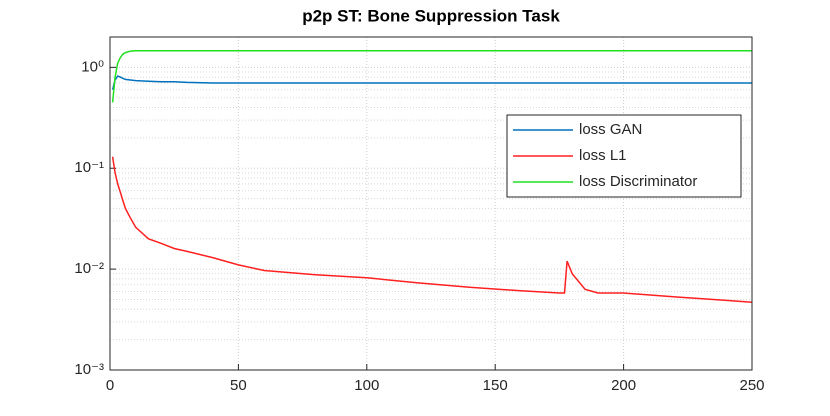 The image size is (830, 416). What do you see at coordinates (751, 385) in the screenshot?
I see `x-tick-label: 250` at bounding box center [751, 385].